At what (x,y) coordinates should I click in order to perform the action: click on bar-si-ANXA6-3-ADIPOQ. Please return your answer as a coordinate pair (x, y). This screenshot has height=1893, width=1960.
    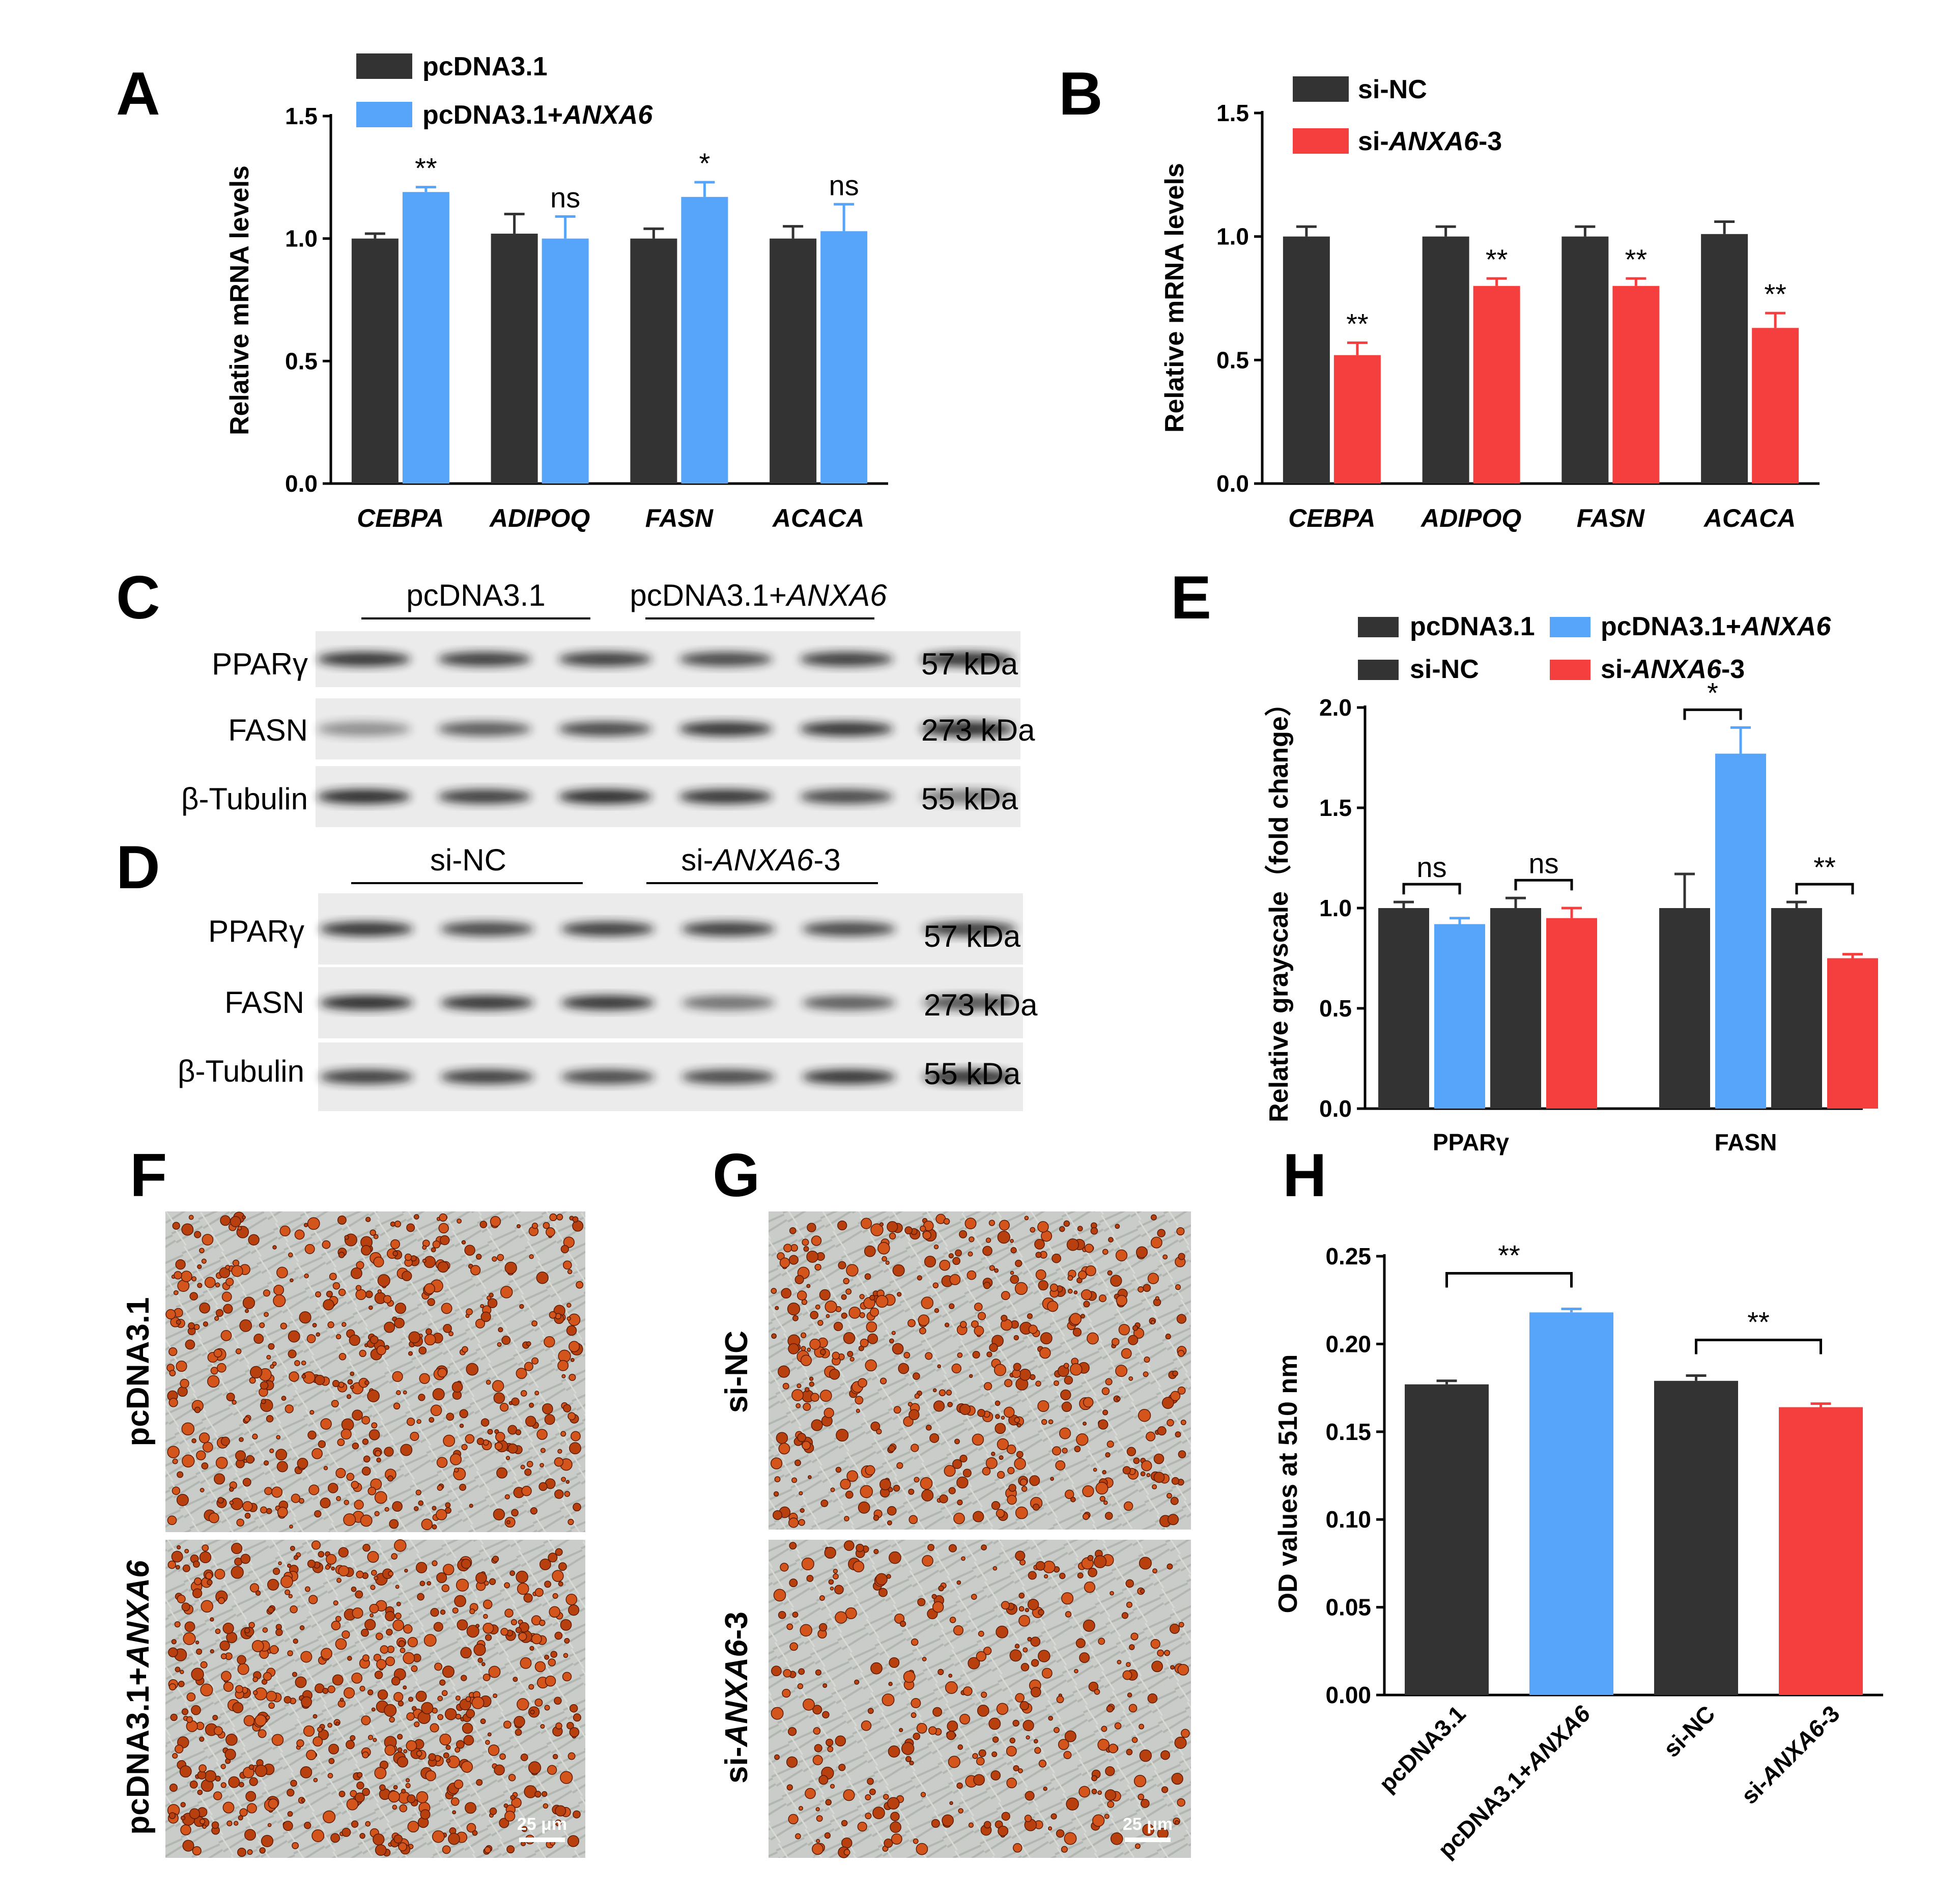
    Looking at the image, I should click on (1496, 385).